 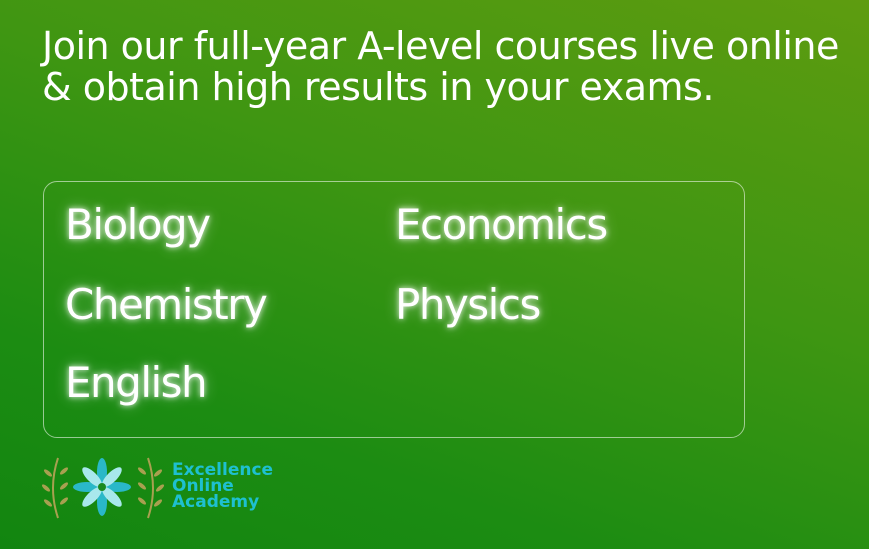 I want to click on subject-biology: Biology, so click(x=138, y=224).